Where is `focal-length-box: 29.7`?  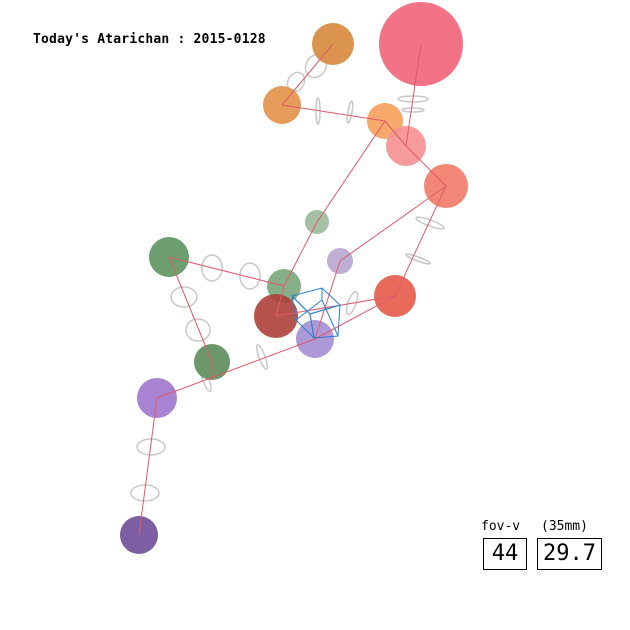 focal-length-box: 29.7 is located at coordinates (569, 554).